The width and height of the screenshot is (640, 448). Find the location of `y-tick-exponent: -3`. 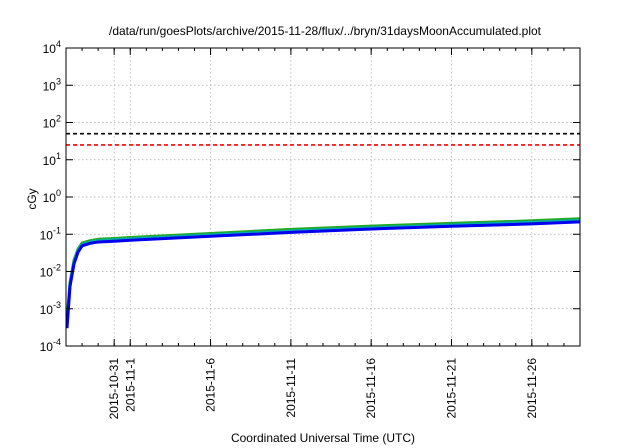

y-tick-exponent: -3 is located at coordinates (57, 305).